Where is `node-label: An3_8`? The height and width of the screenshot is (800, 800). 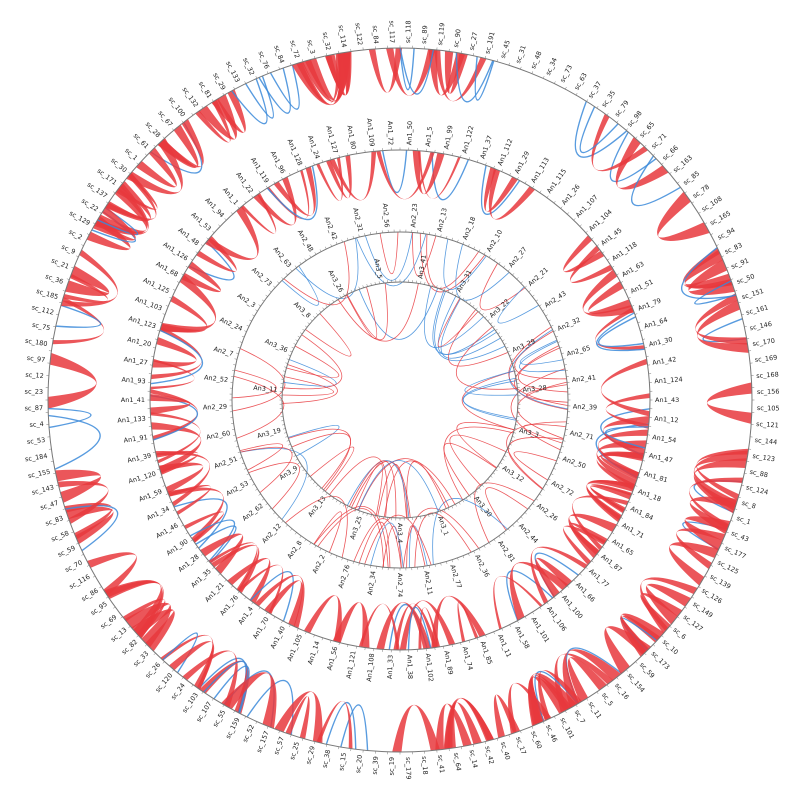 node-label: An3_8 is located at coordinates (302, 309).